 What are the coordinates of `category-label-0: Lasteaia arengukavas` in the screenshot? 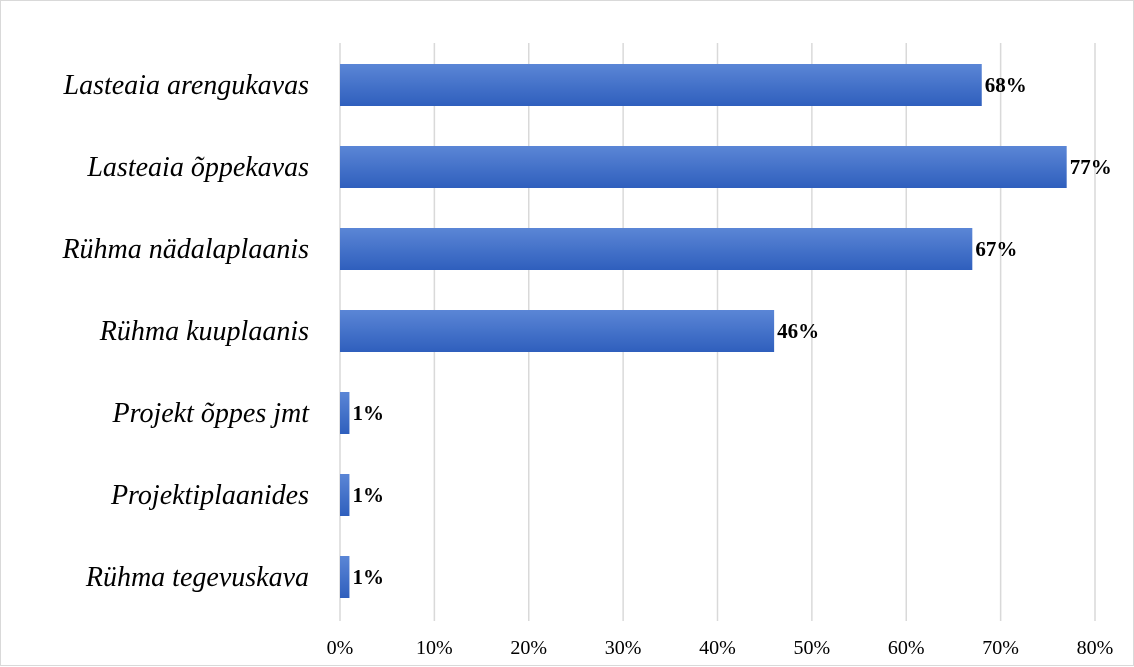 It's located at (186, 85).